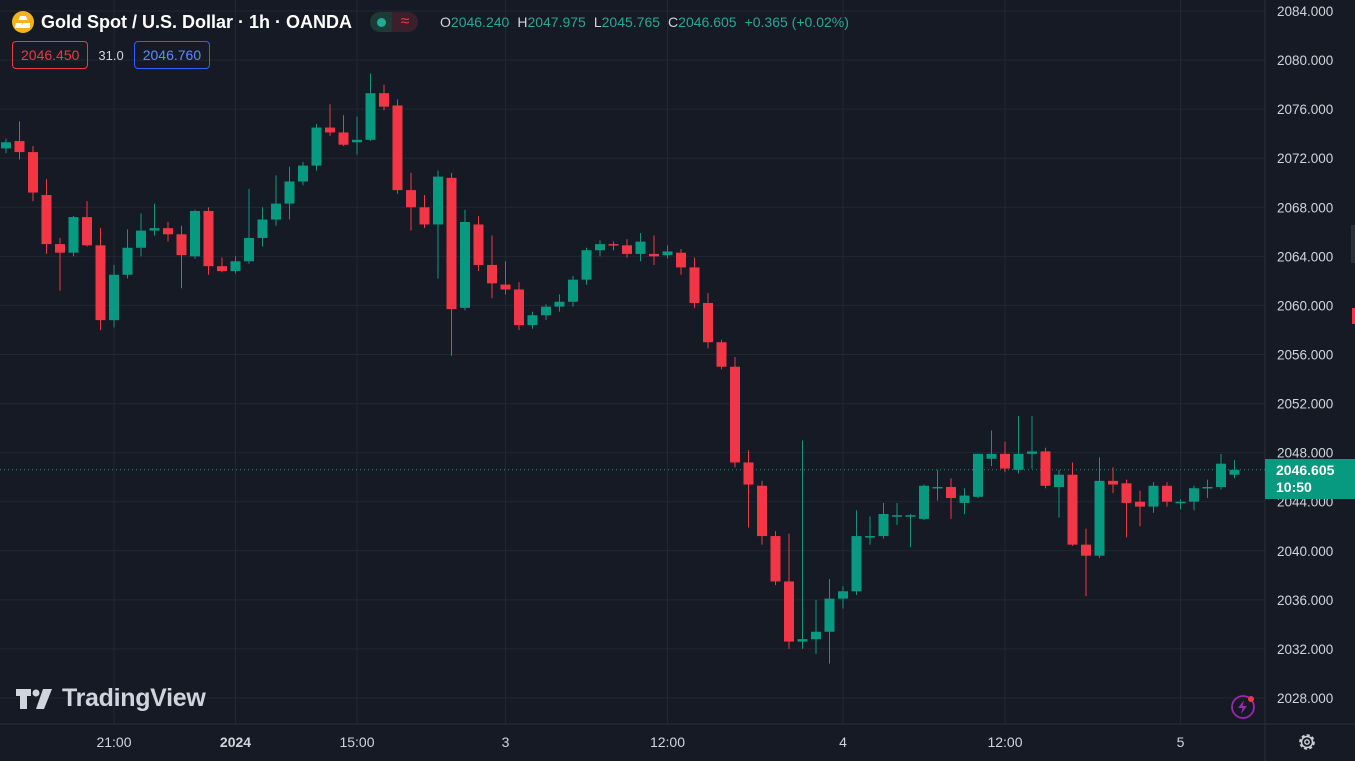 The image size is (1355, 761). Describe the element at coordinates (506, 742) in the screenshot. I see `time-tick-label: 3` at that location.